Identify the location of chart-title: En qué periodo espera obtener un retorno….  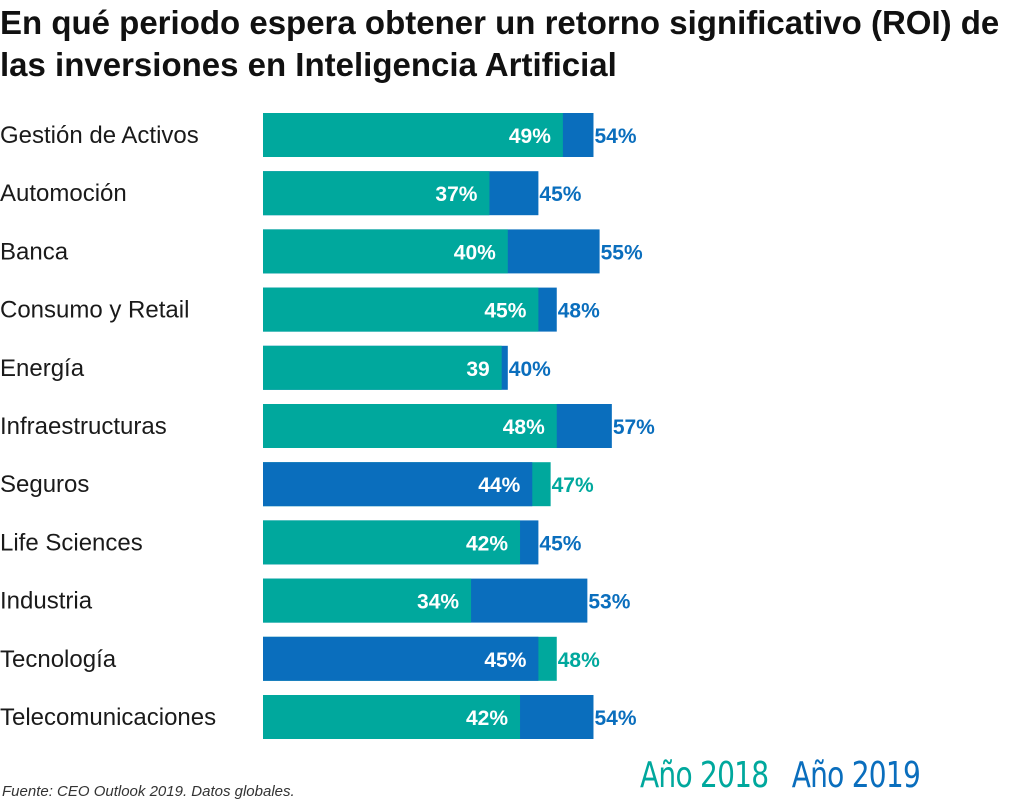
(500, 43).